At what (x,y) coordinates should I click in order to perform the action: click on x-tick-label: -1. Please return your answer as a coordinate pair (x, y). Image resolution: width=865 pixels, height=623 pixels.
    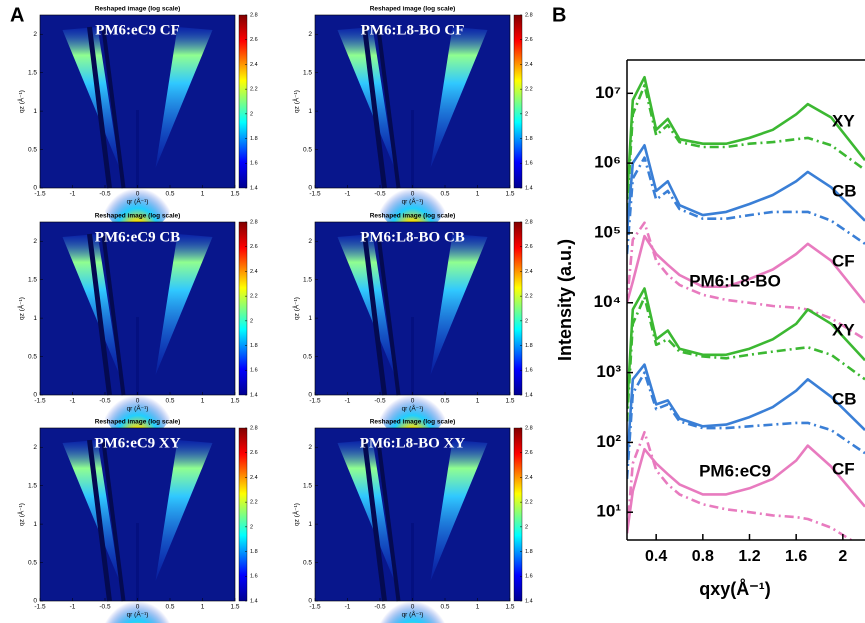
    Looking at the image, I should click on (348, 194).